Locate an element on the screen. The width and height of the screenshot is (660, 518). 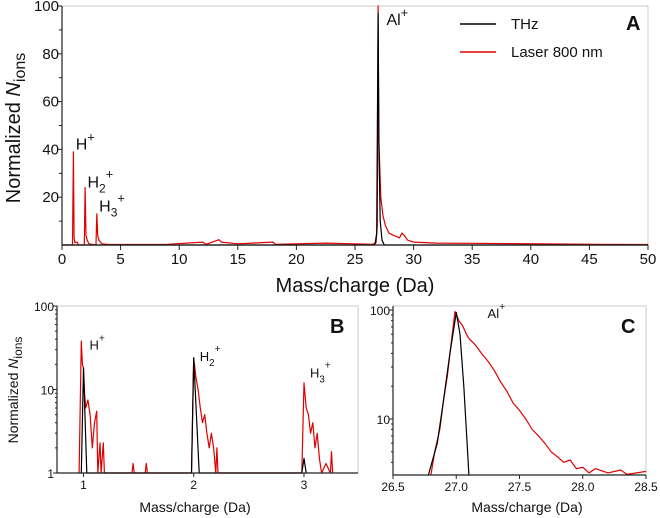
x-tick-label: 45 is located at coordinates (589, 259).